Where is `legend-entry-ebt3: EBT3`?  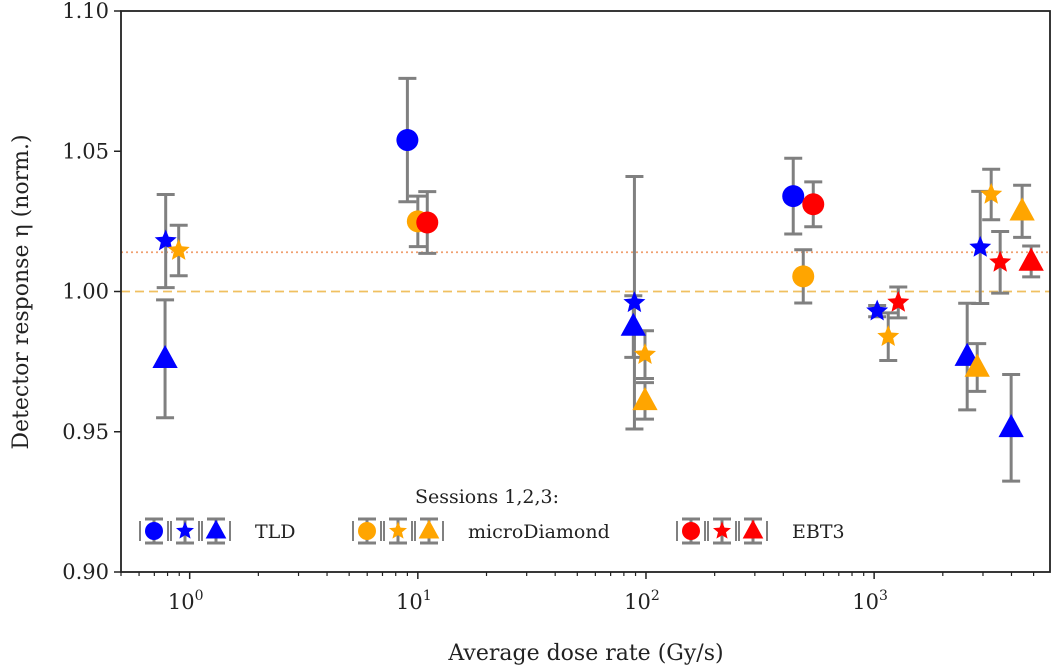 legend-entry-ebt3: EBT3 is located at coordinates (760, 531).